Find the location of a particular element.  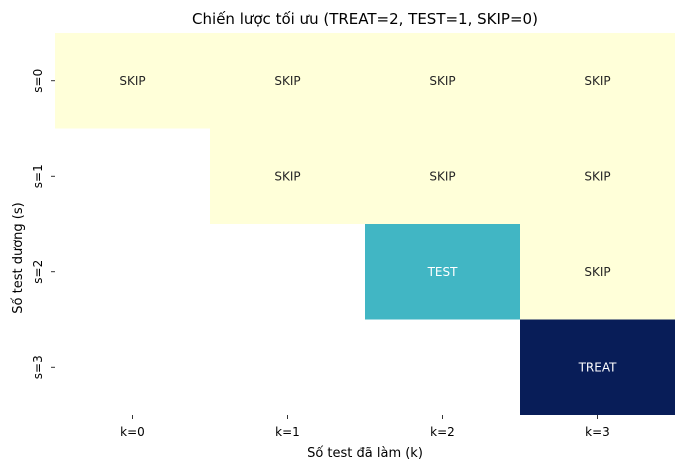

heatmap-cell-s3-k3 is located at coordinates (597, 367).